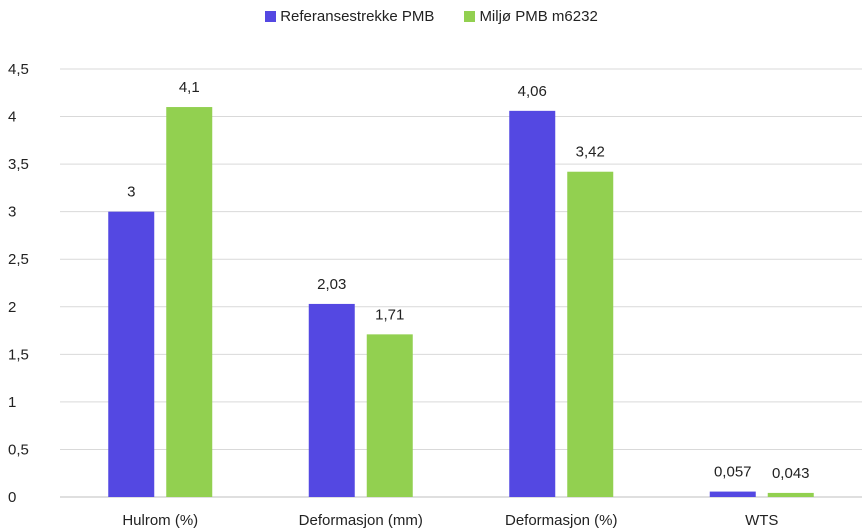 The width and height of the screenshot is (863, 531). What do you see at coordinates (18, 354) in the screenshot?
I see `y-tick-label: 1,5` at bounding box center [18, 354].